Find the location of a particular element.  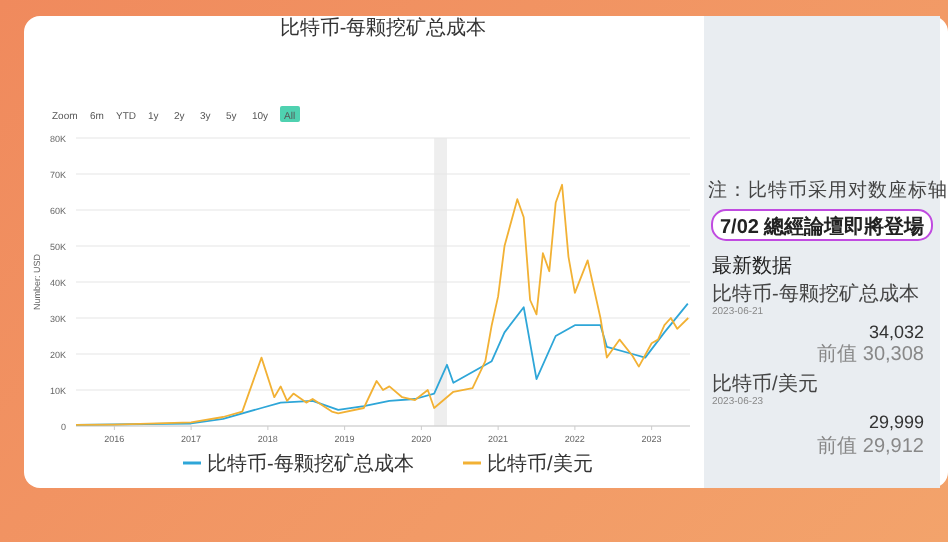

text: 7/02 總經論壇即將登場 is located at coordinates (822, 227).